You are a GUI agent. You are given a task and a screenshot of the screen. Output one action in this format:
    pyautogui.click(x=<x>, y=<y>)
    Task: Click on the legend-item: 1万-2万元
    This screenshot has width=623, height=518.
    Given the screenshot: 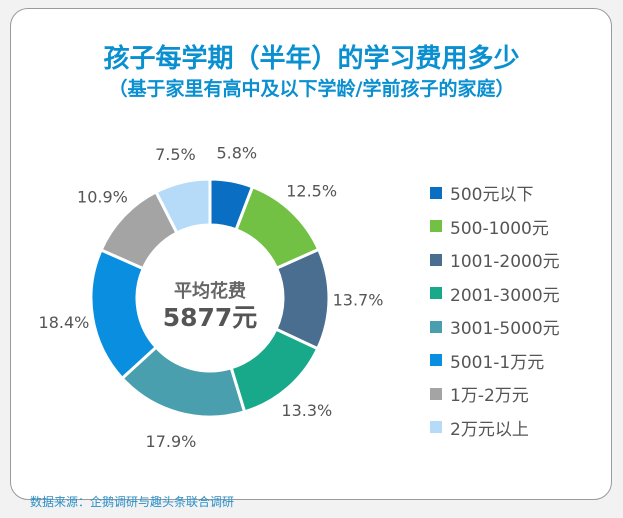 What is the action you would take?
    pyautogui.click(x=495, y=394)
    